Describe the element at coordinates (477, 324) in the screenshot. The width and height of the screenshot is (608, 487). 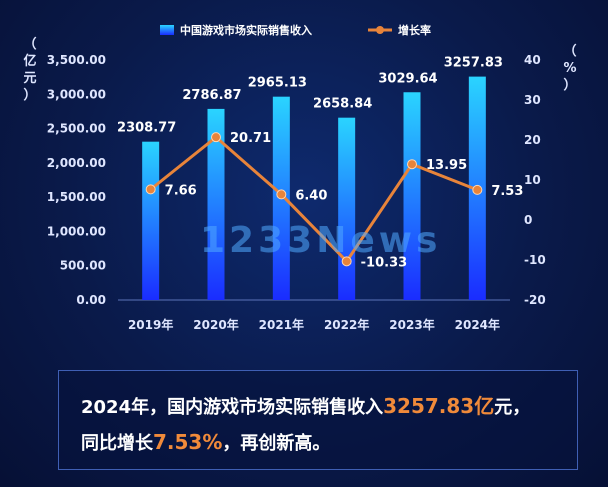
I see `x-tick-label: 2024年` at that location.